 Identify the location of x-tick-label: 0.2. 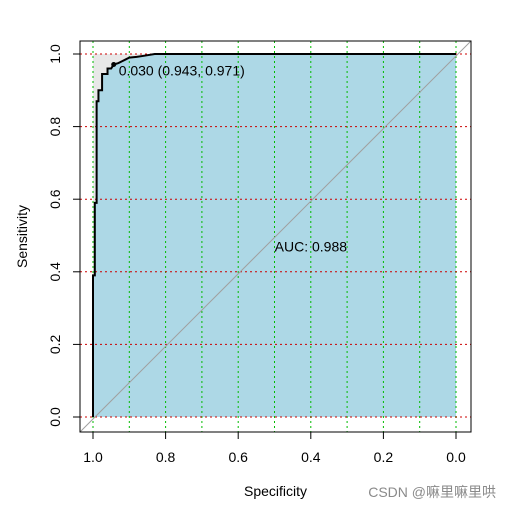
(384, 457).